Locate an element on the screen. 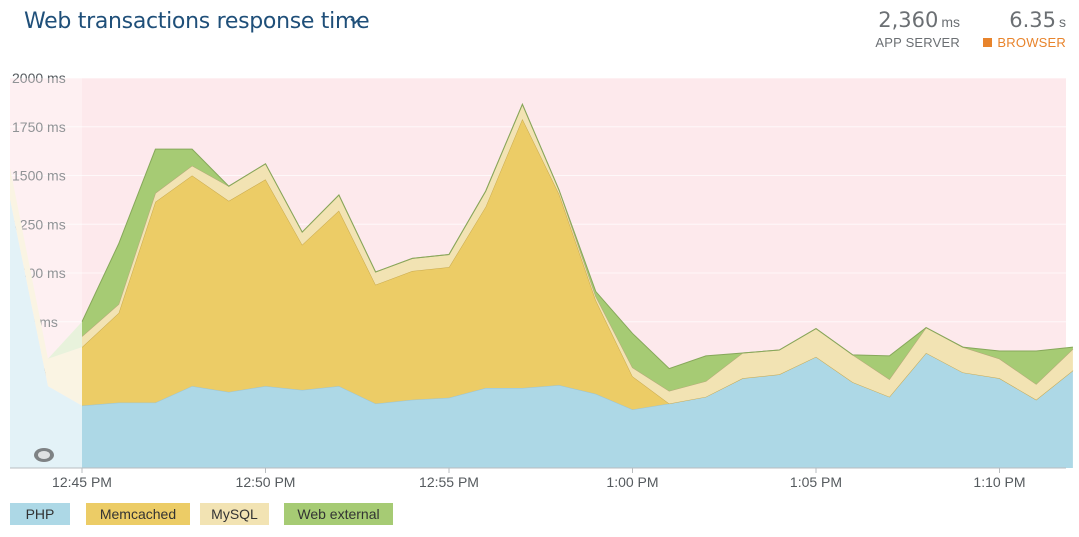  chart-title: Web transactions response time is located at coordinates (197, 21).